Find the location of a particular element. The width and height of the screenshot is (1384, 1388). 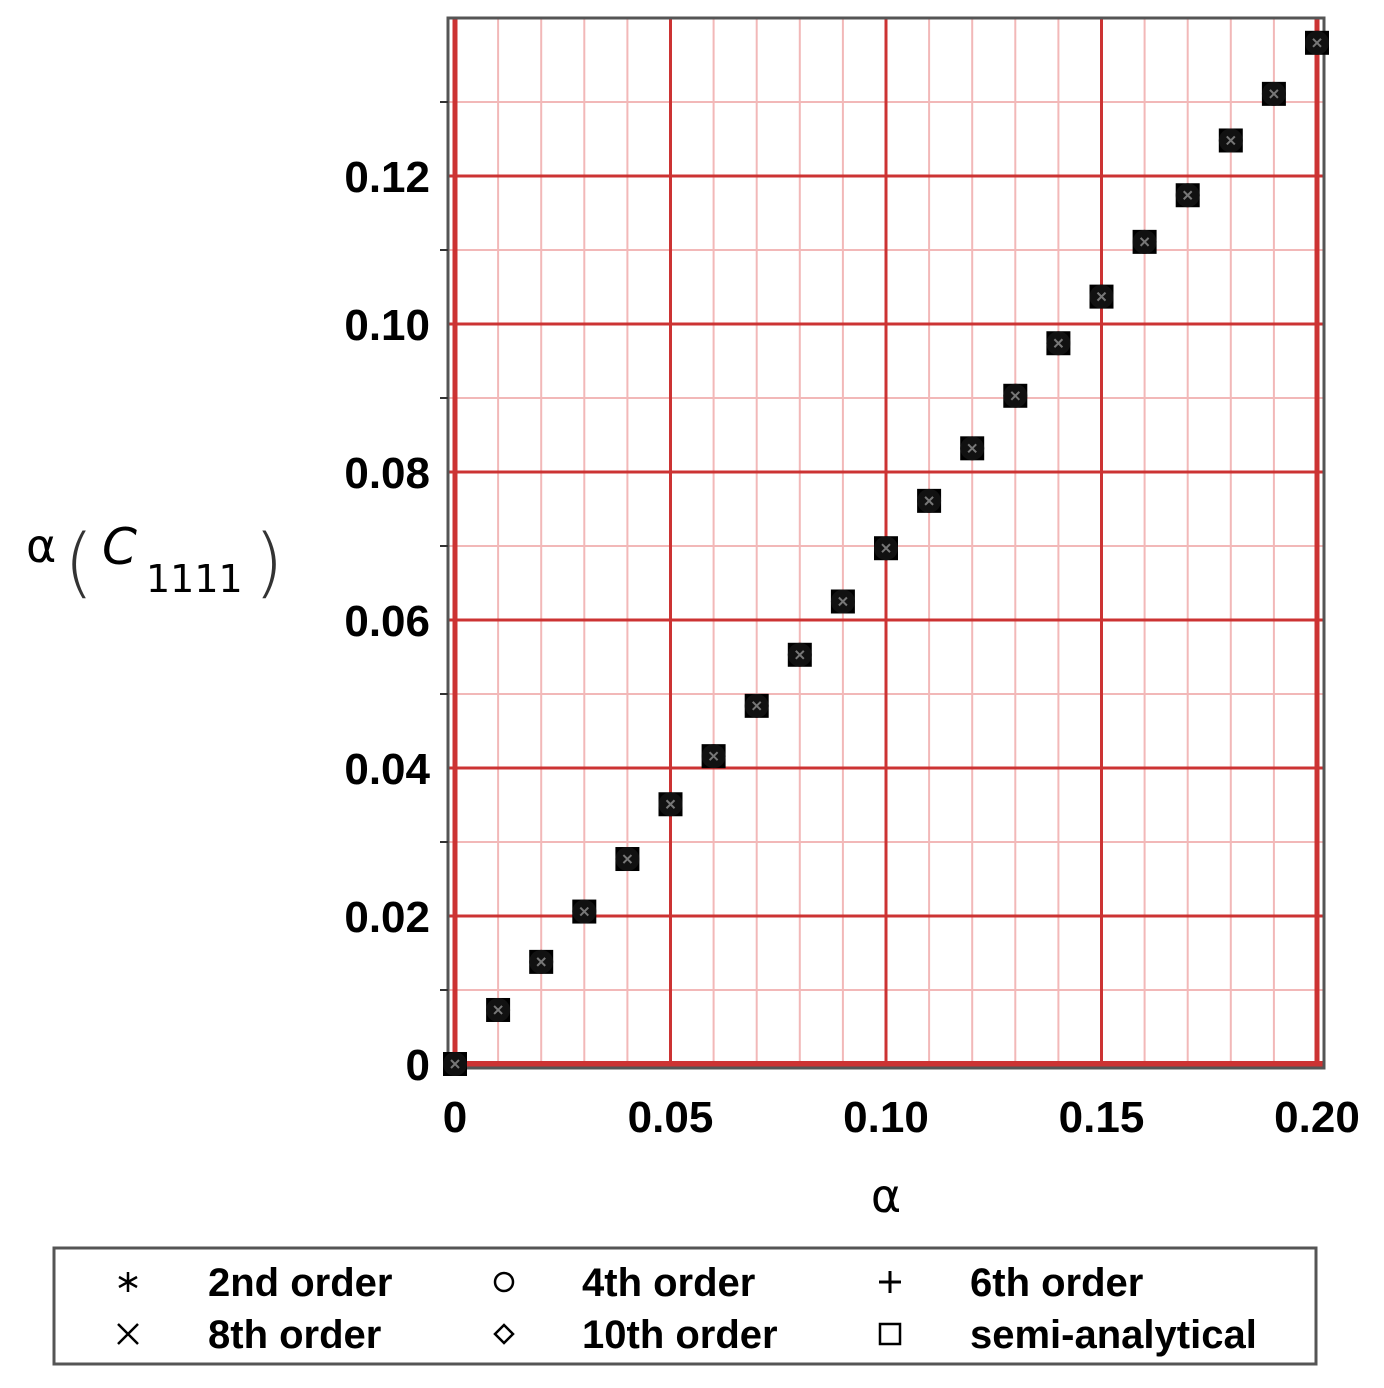

y-axis-label-subscript: 1111 is located at coordinates (194, 579).